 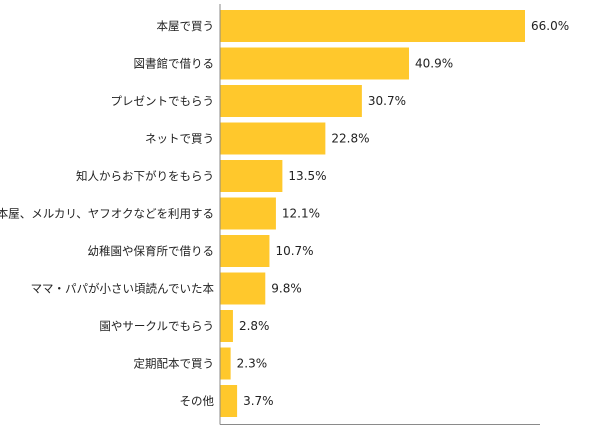 What do you see at coordinates (350, 139) in the screenshot?
I see `value-label-3: 22.8%` at bounding box center [350, 139].